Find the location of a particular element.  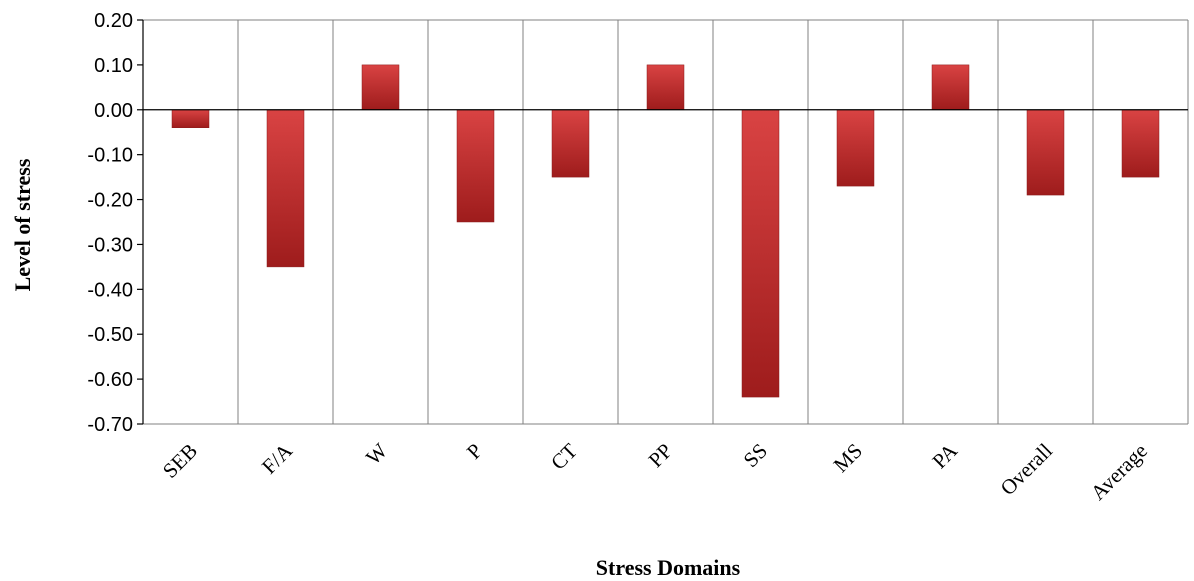

bar-ms is located at coordinates (855, 148).